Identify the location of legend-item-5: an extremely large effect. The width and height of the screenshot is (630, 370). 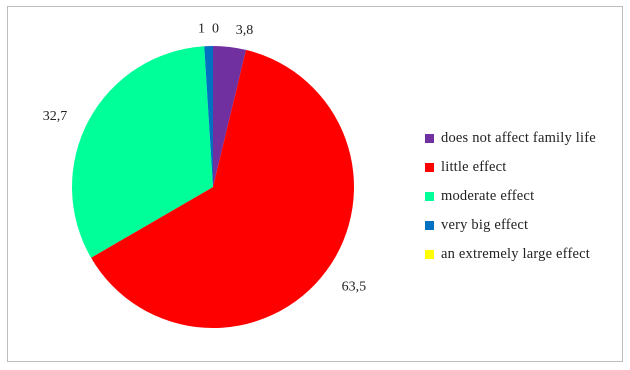
(510, 254).